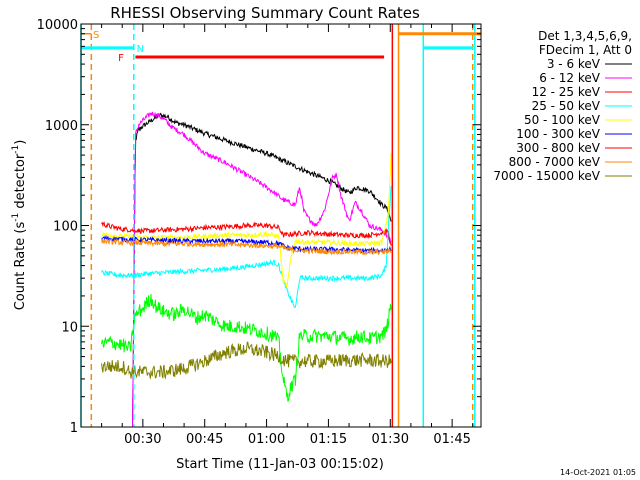 This screenshot has height=480, width=640. What do you see at coordinates (19, 225) in the screenshot?
I see `y-axis-label: Count Rate (s-1 detector-1)` at bounding box center [19, 225].